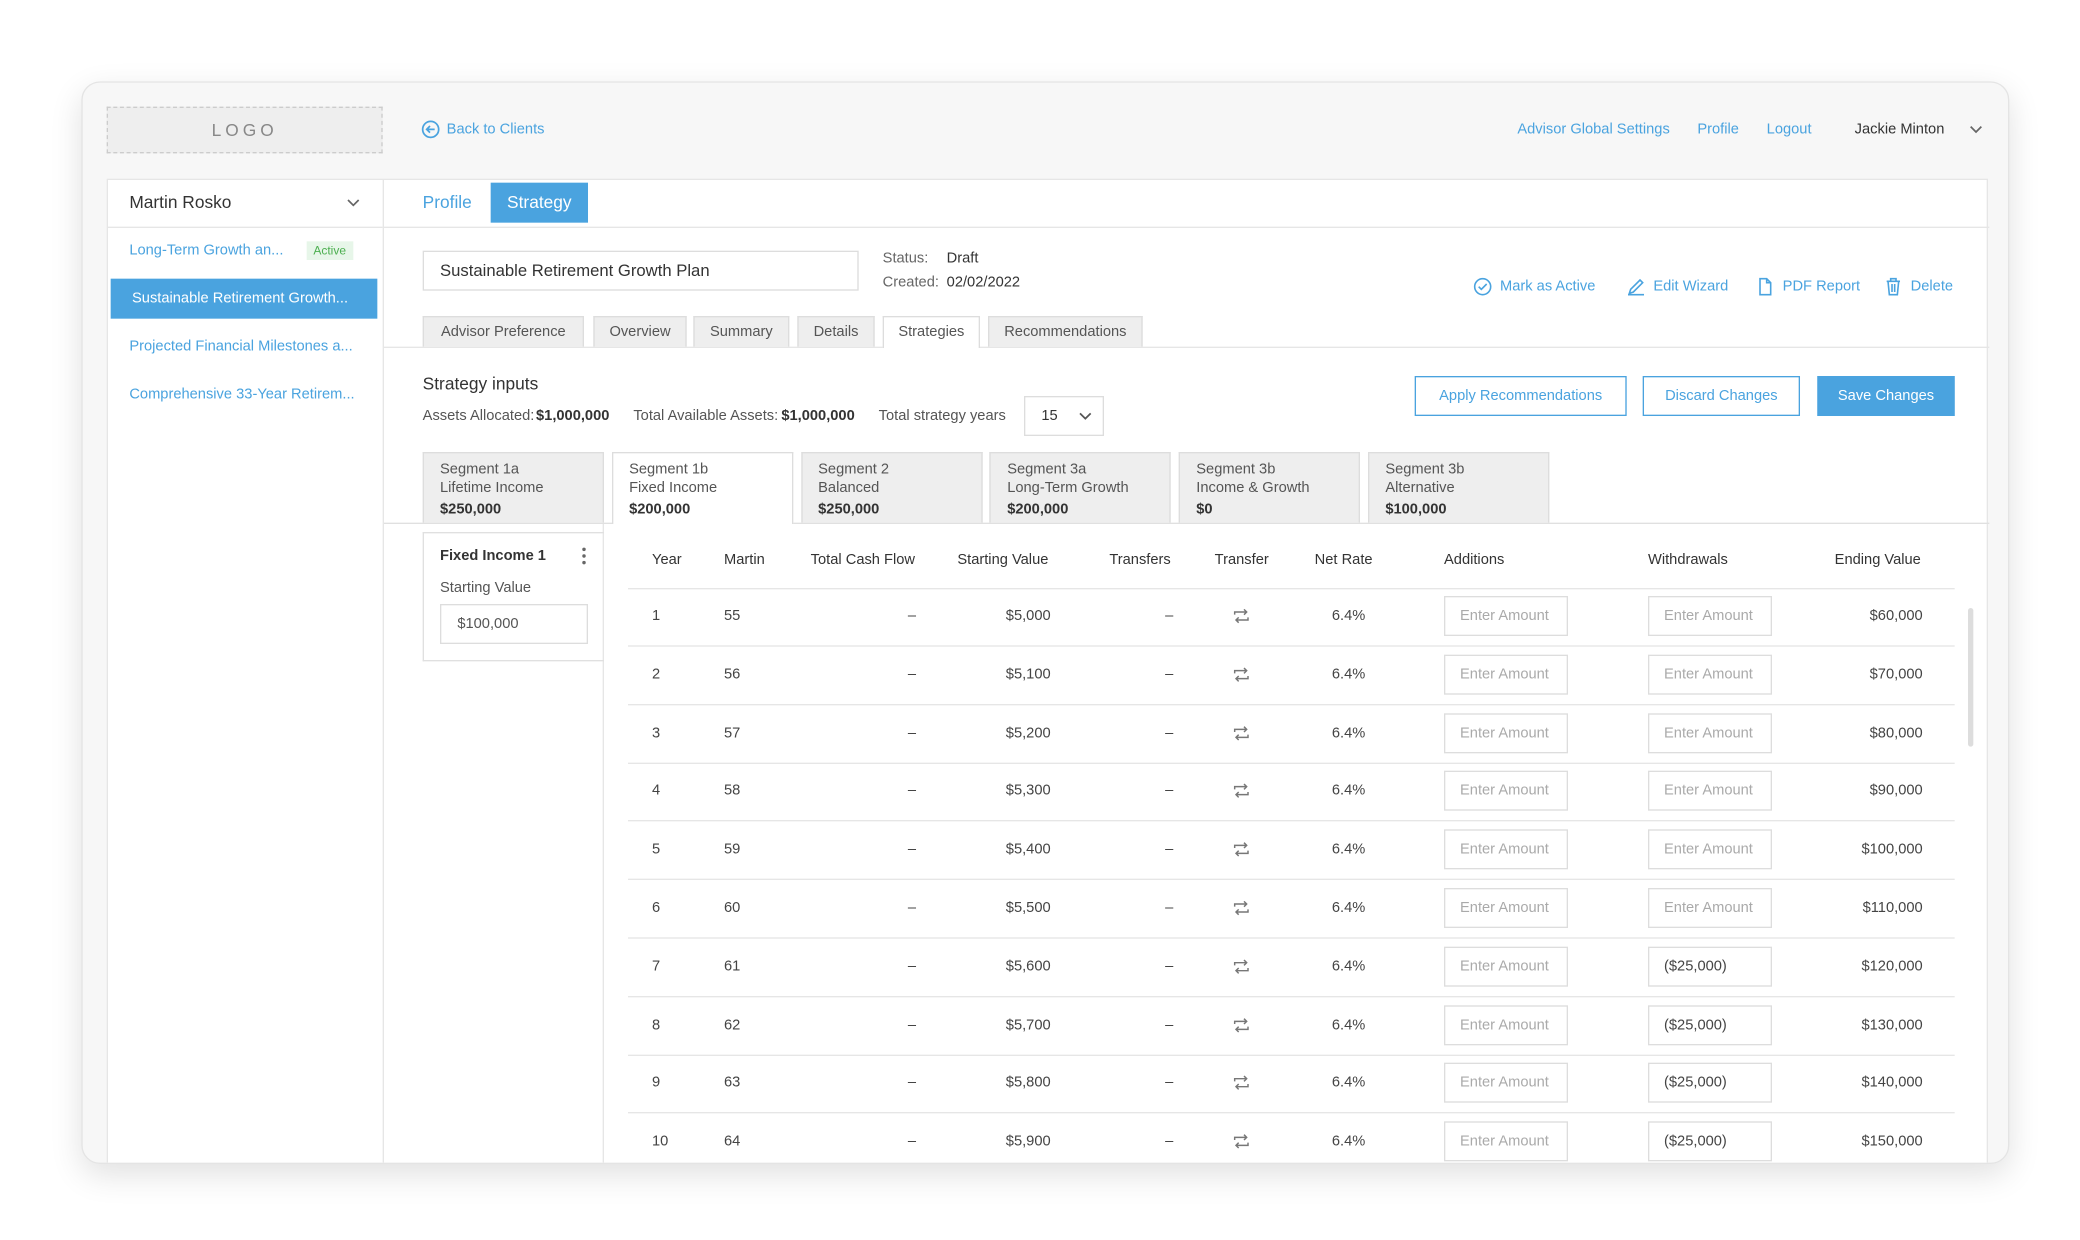  What do you see at coordinates (1520, 396) in the screenshot?
I see `secondary-button: Apply Recommendations` at bounding box center [1520, 396].